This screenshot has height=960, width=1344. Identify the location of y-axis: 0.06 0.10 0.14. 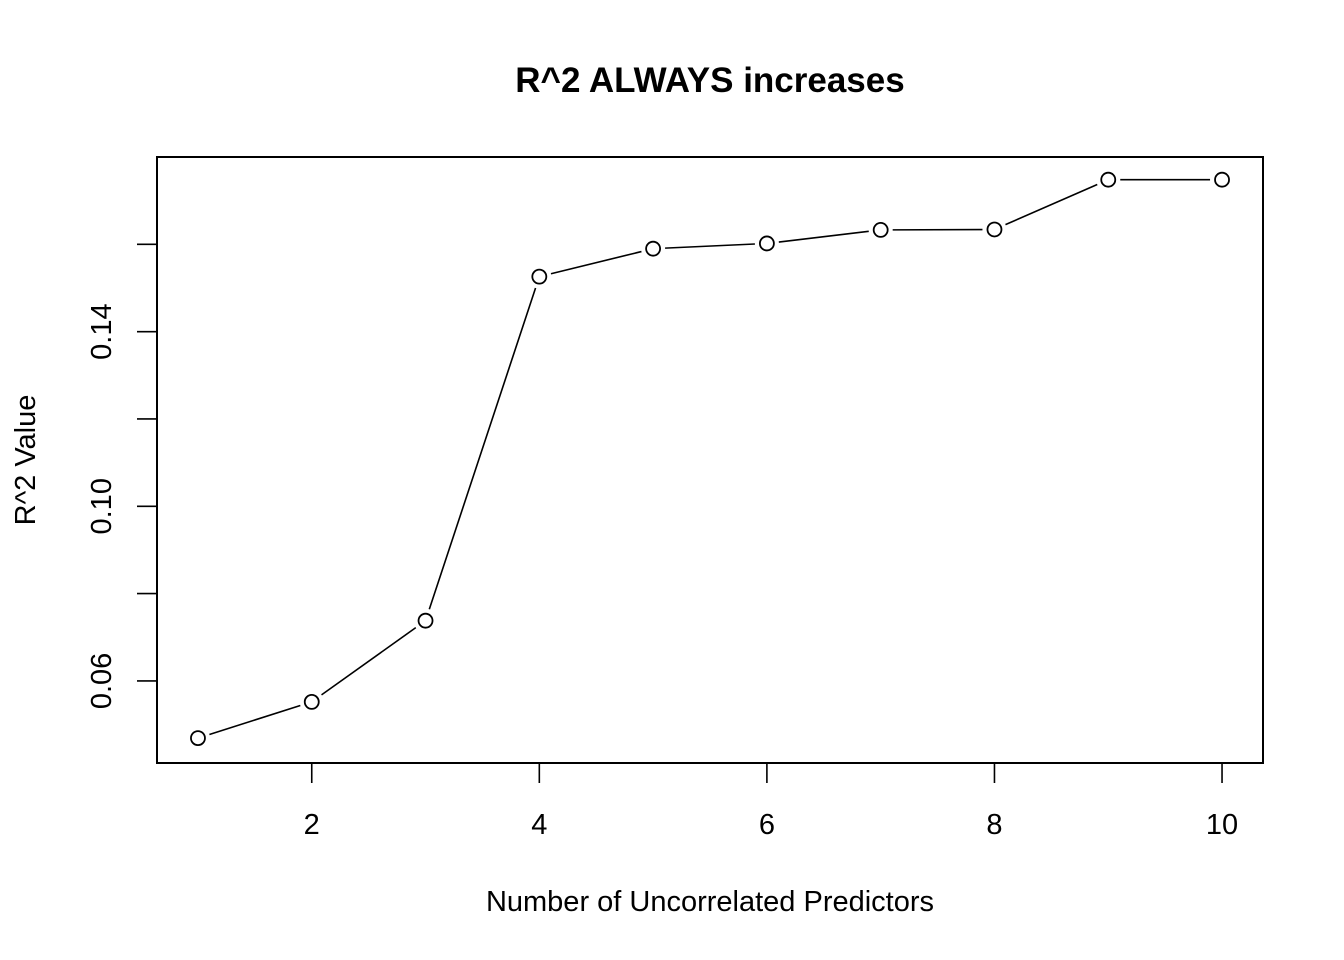
(121, 476).